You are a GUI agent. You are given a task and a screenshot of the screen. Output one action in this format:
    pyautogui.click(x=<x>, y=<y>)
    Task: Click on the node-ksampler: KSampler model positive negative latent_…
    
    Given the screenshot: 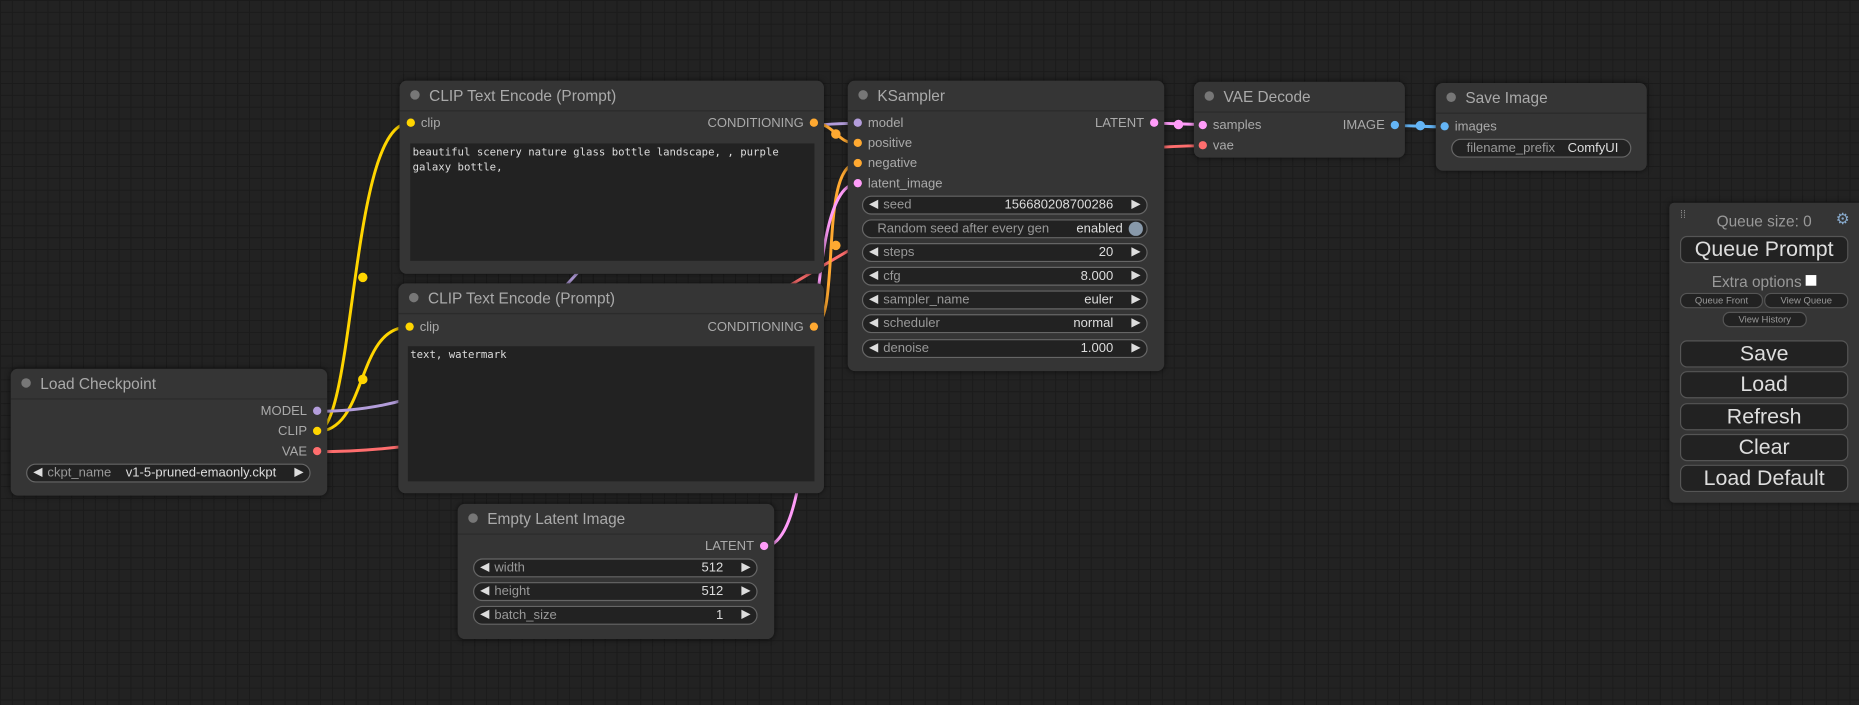 What is the action you would take?
    pyautogui.click(x=1006, y=226)
    